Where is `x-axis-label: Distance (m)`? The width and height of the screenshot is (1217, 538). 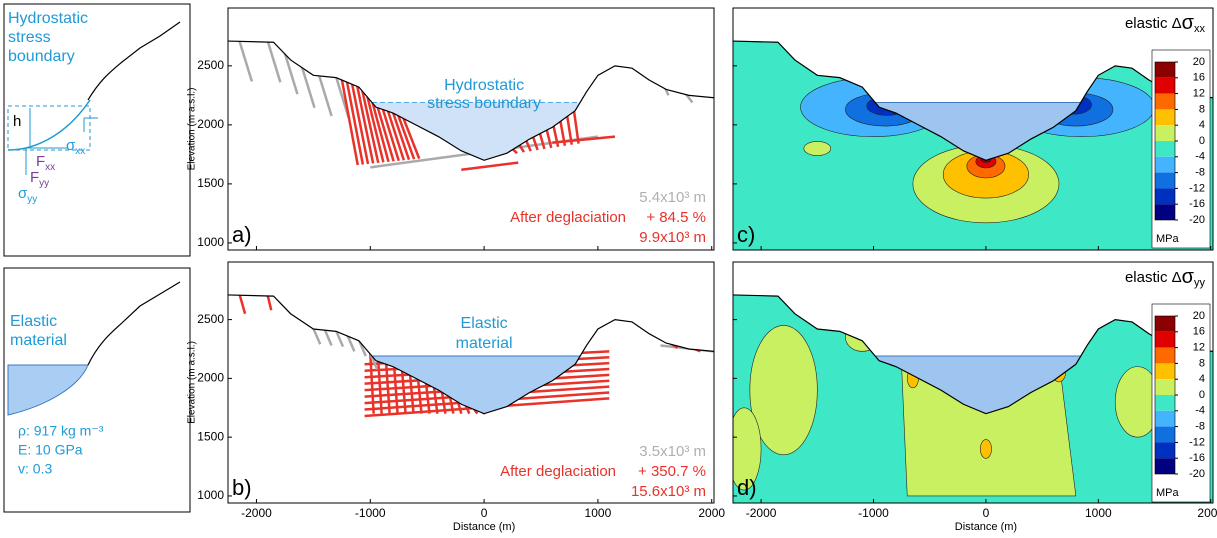
x-axis-label: Distance (m) is located at coordinates (484, 527).